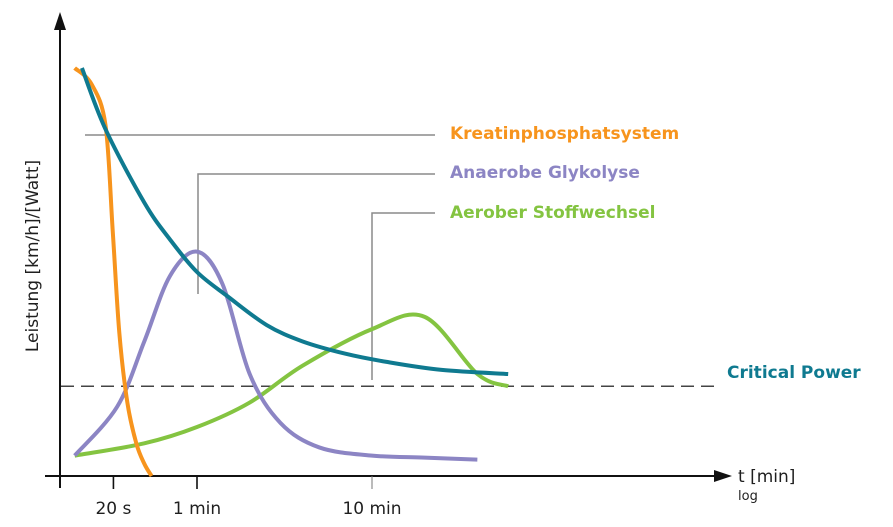  What do you see at coordinates (60, 21) in the screenshot?
I see `y-axis-arrow-icon` at bounding box center [60, 21].